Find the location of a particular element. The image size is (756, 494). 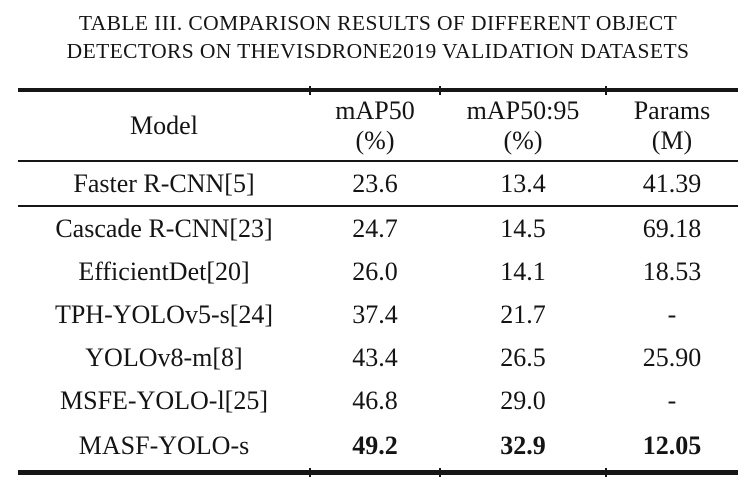

map50-95-cell: 21.7 is located at coordinates (523, 314).